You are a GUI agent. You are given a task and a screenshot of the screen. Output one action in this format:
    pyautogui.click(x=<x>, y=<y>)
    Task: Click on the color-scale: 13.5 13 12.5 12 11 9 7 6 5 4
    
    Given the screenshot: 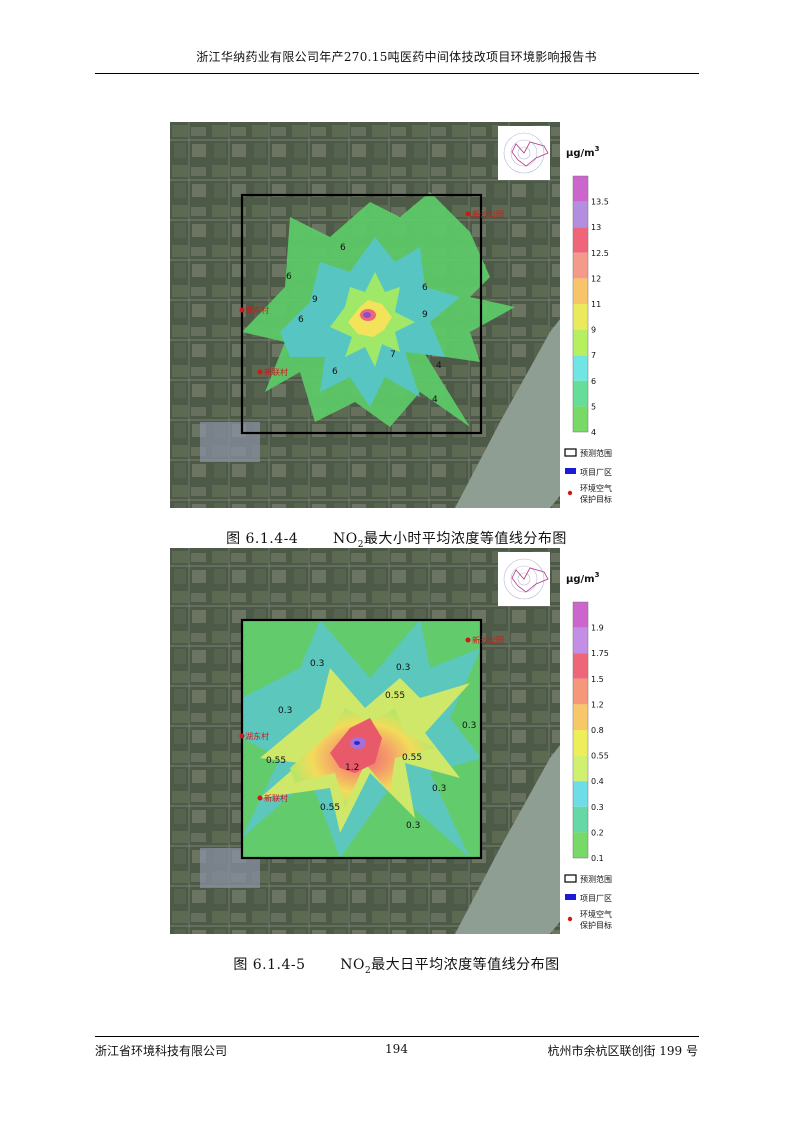 What is the action you would take?
    pyautogui.click(x=590, y=306)
    